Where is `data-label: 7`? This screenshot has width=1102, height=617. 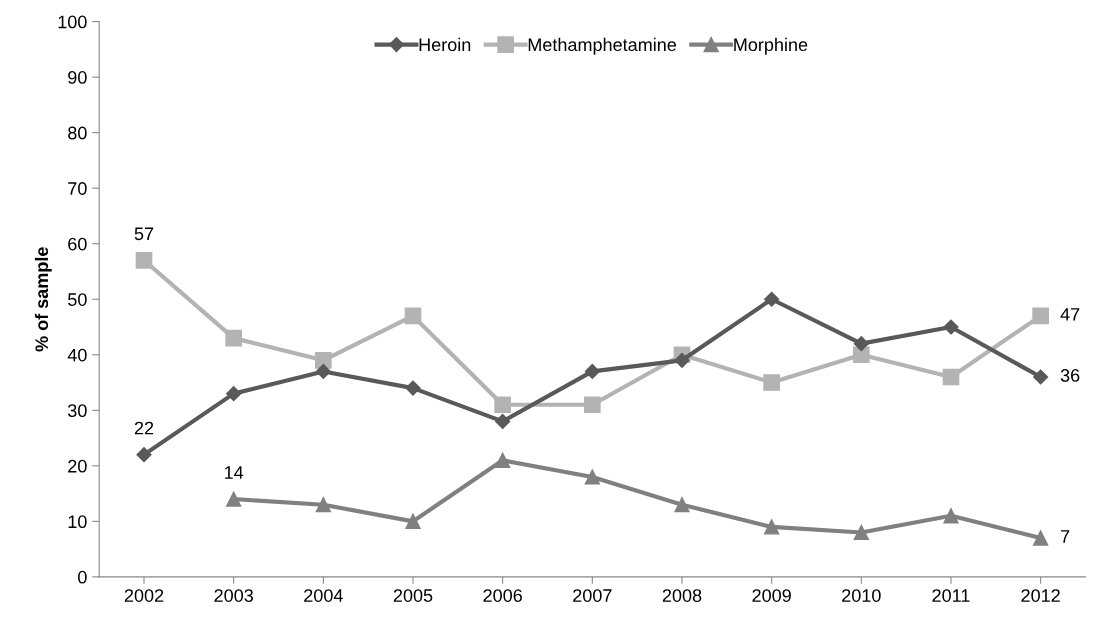
data-label: 7 is located at coordinates (1065, 536).